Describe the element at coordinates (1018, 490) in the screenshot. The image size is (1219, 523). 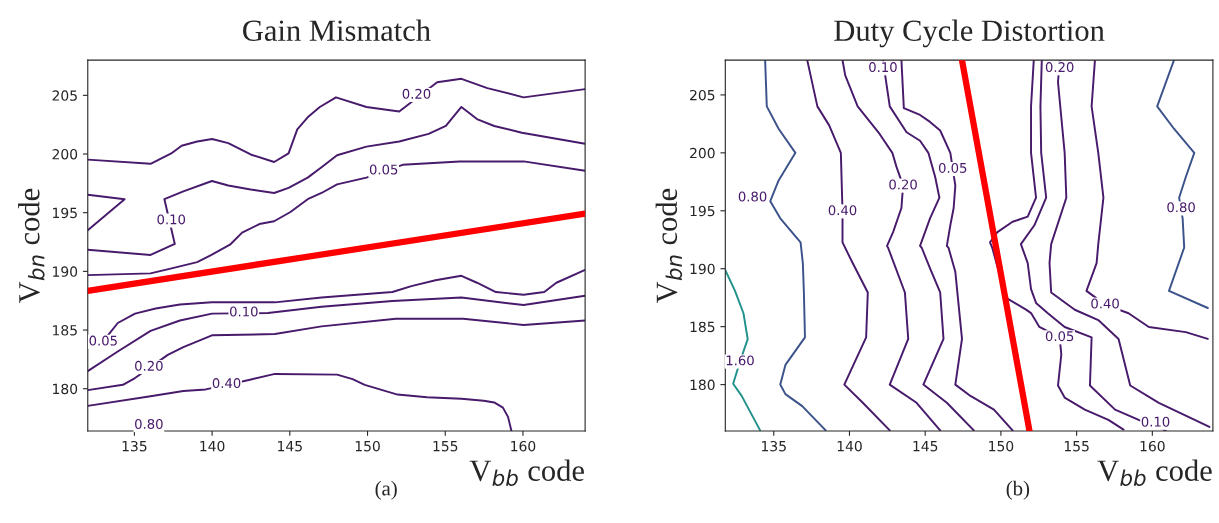
I see `text: (b)` at that location.